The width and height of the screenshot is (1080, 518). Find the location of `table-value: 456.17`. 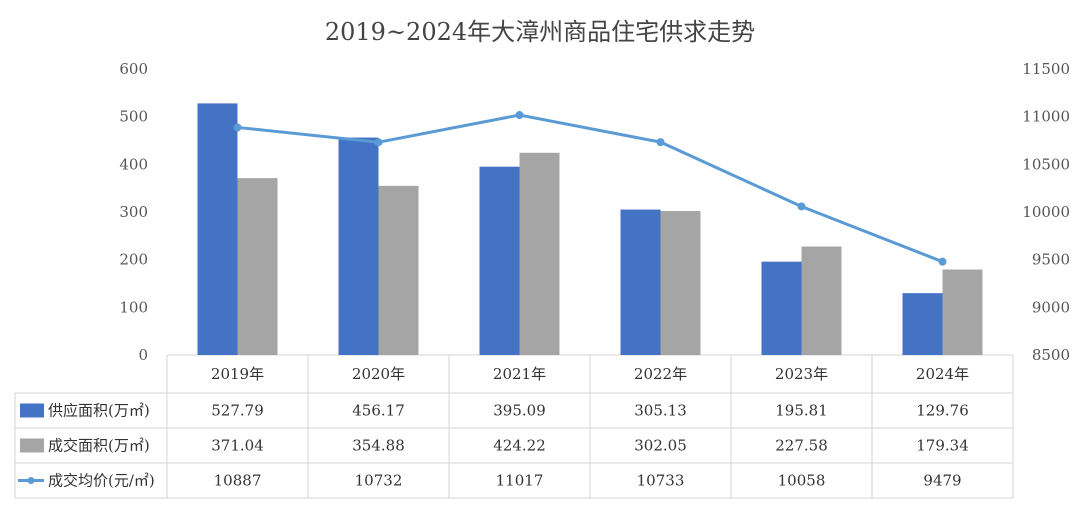

table-value: 456.17 is located at coordinates (378, 411).